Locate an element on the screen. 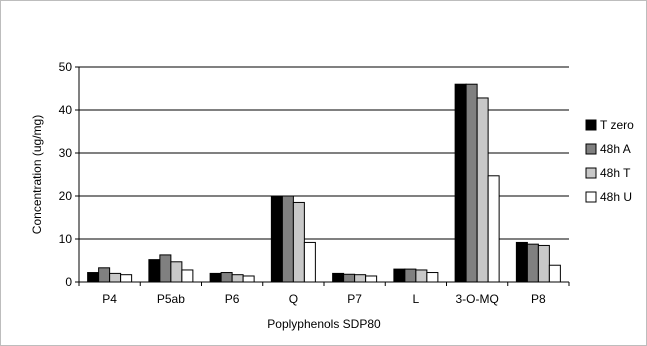 The width and height of the screenshot is (647, 346). y-axis-label: Concentration (ug/mg) is located at coordinates (37, 174).